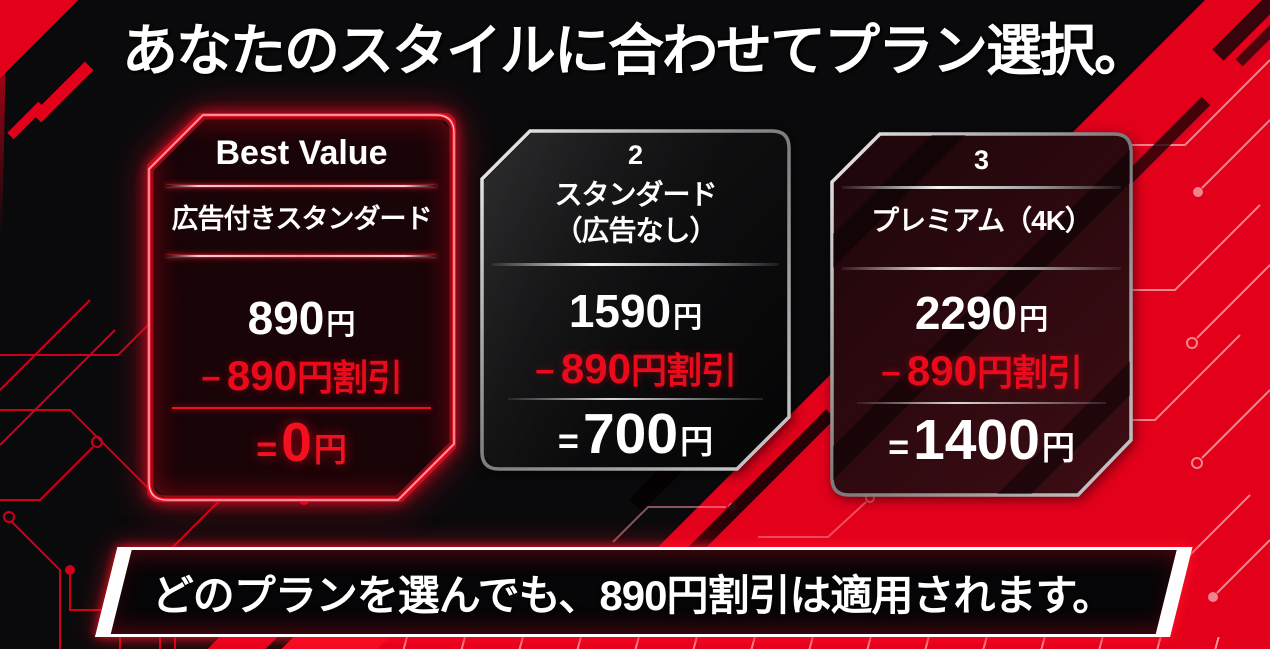  I want to click on base-price: 1590 円, so click(635, 311).